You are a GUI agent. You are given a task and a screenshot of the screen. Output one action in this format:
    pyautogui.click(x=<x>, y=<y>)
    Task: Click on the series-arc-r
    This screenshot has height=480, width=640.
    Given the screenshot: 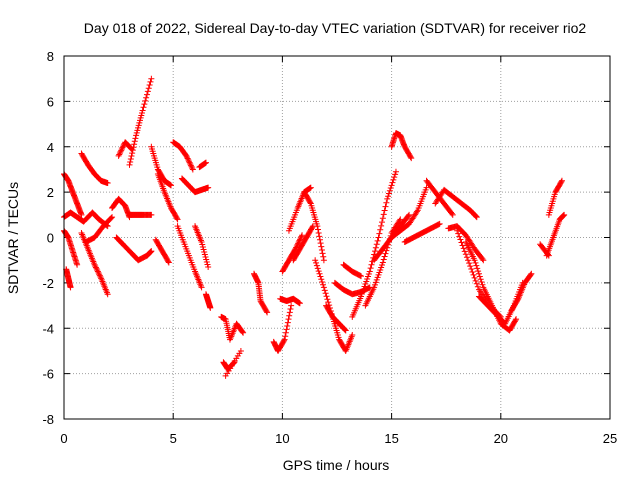 What is the action you would take?
    pyautogui.click(x=189, y=257)
    